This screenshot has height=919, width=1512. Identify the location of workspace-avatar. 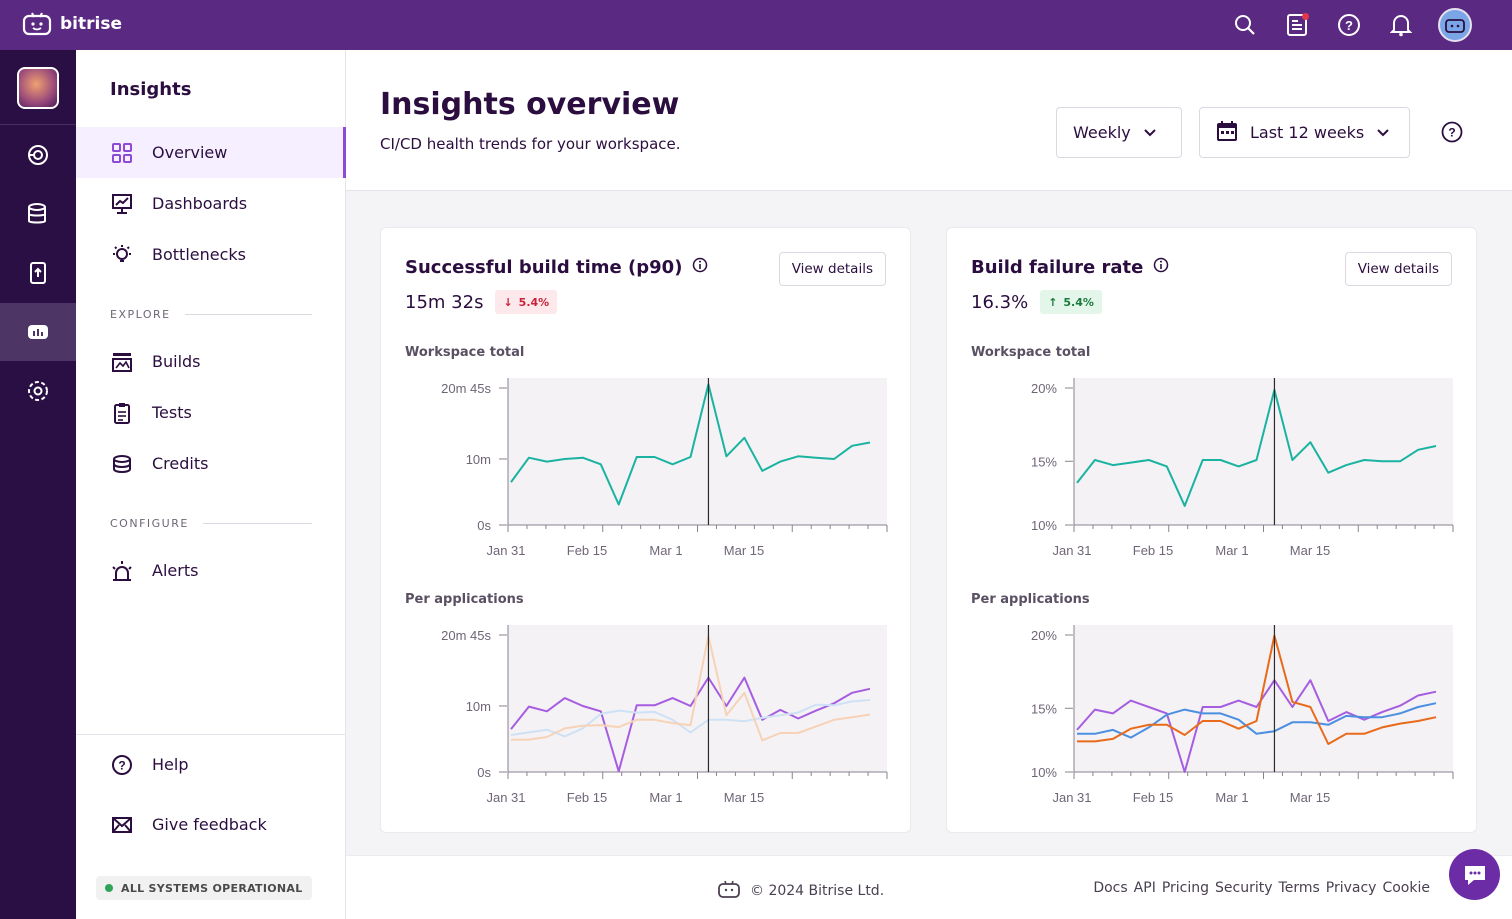
(38, 88).